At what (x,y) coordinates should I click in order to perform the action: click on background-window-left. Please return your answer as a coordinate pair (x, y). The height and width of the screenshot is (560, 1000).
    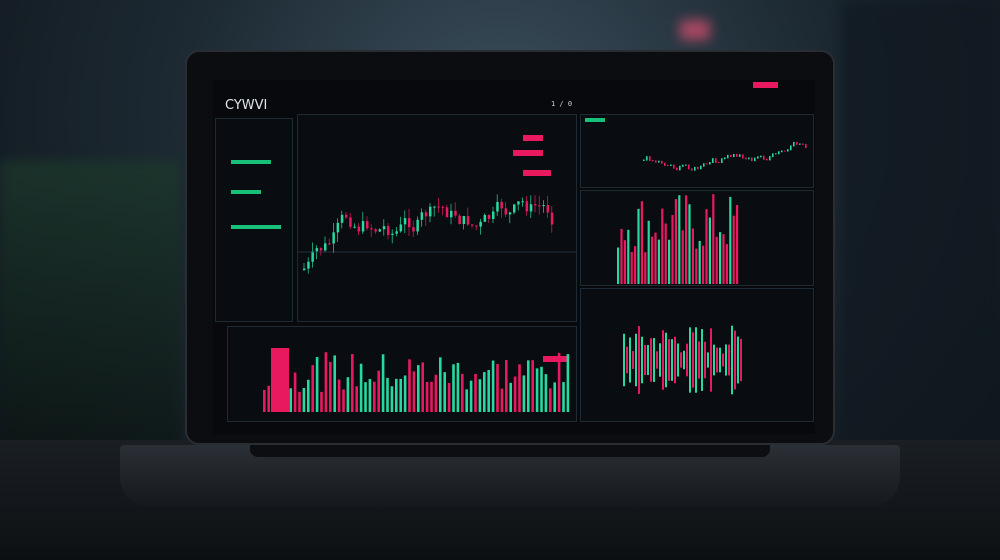
    Looking at the image, I should click on (90, 310).